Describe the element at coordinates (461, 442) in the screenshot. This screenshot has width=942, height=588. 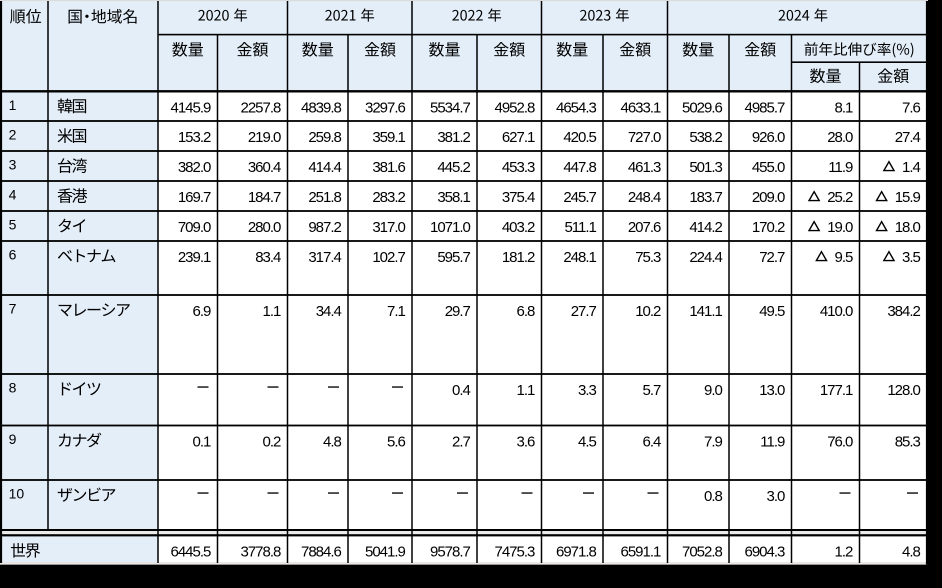
I see `svg-text: 2.7` at that location.